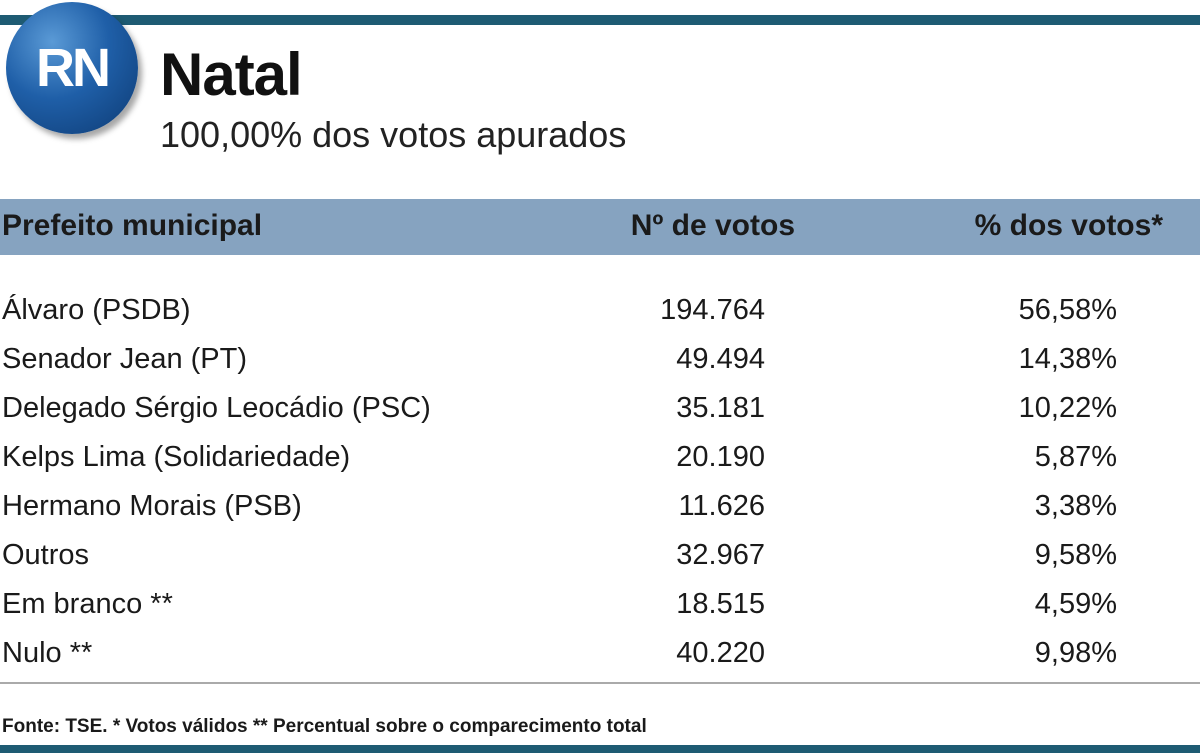 The height and width of the screenshot is (753, 1200). What do you see at coordinates (712, 225) in the screenshot?
I see `column-header: Nº de votos` at bounding box center [712, 225].